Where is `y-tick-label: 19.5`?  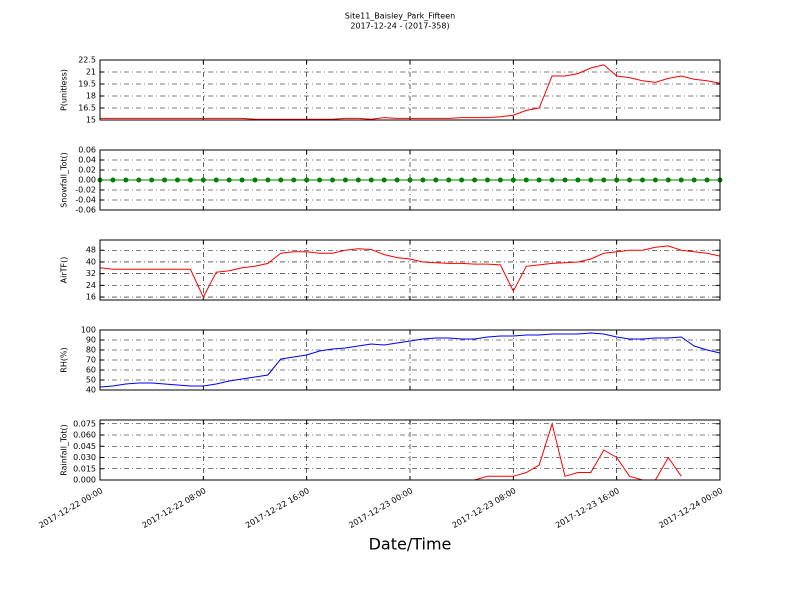 y-tick-label: 19.5 is located at coordinates (87, 84).